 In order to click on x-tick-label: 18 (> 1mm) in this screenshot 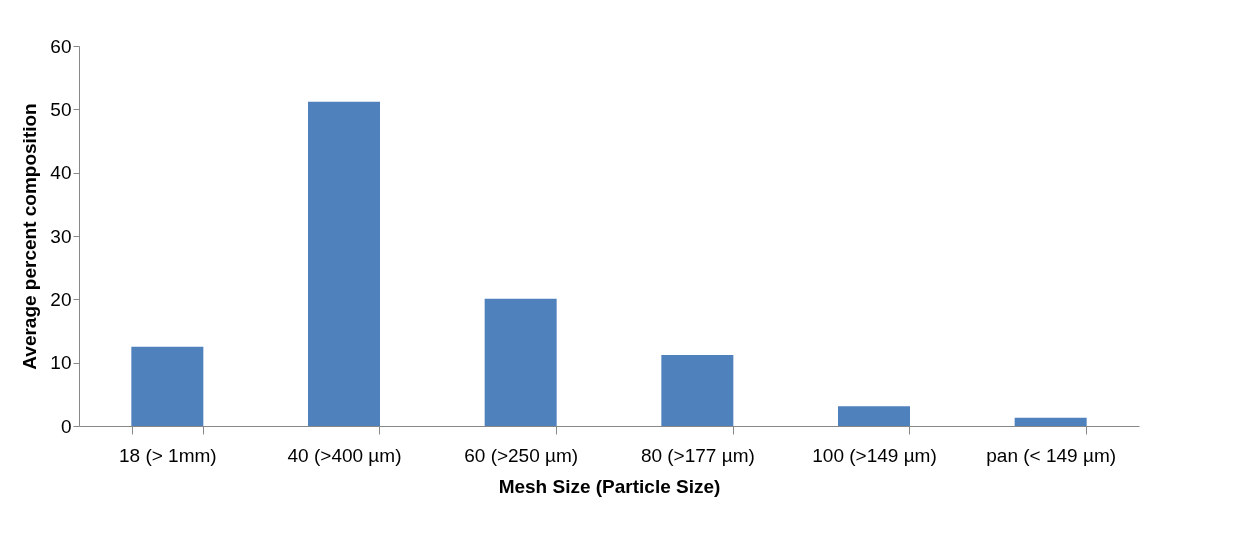, I will do `click(168, 455)`.